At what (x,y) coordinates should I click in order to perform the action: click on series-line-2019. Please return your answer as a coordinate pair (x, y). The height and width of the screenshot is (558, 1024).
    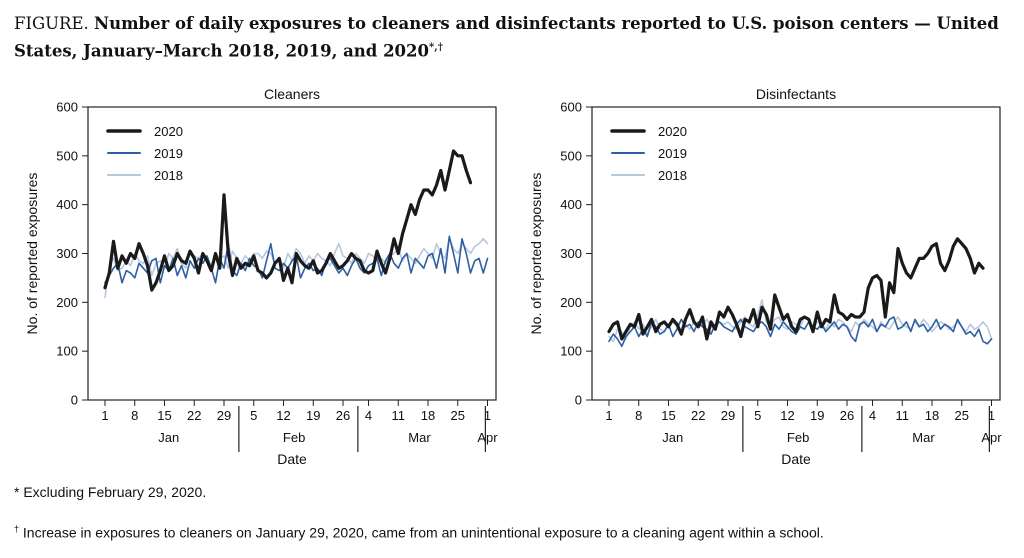
    Looking at the image, I should click on (800, 332).